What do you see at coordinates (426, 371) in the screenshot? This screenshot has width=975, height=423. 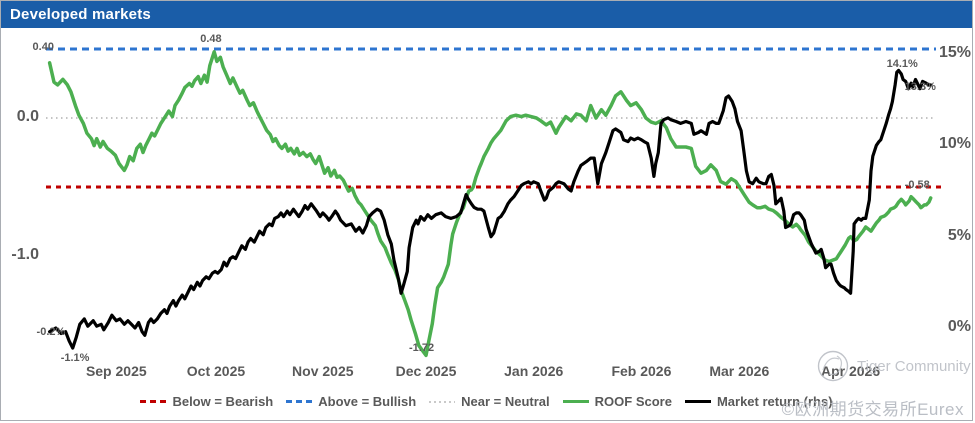 I see `x-axis-month-label: Dec 2025` at bounding box center [426, 371].